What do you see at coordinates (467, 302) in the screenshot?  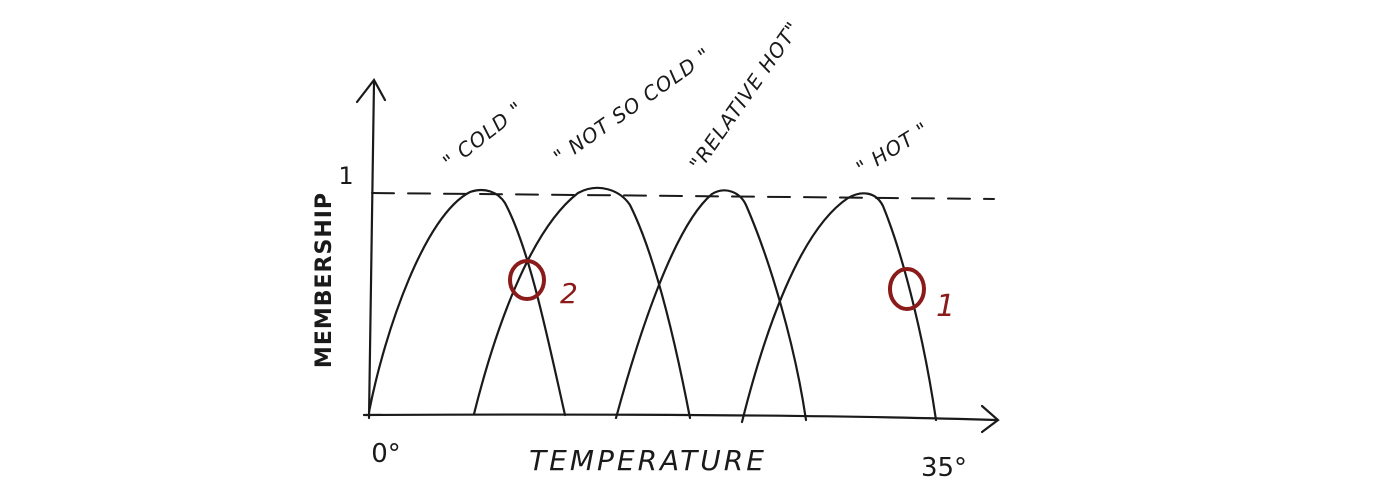 I see `curve-cold` at bounding box center [467, 302].